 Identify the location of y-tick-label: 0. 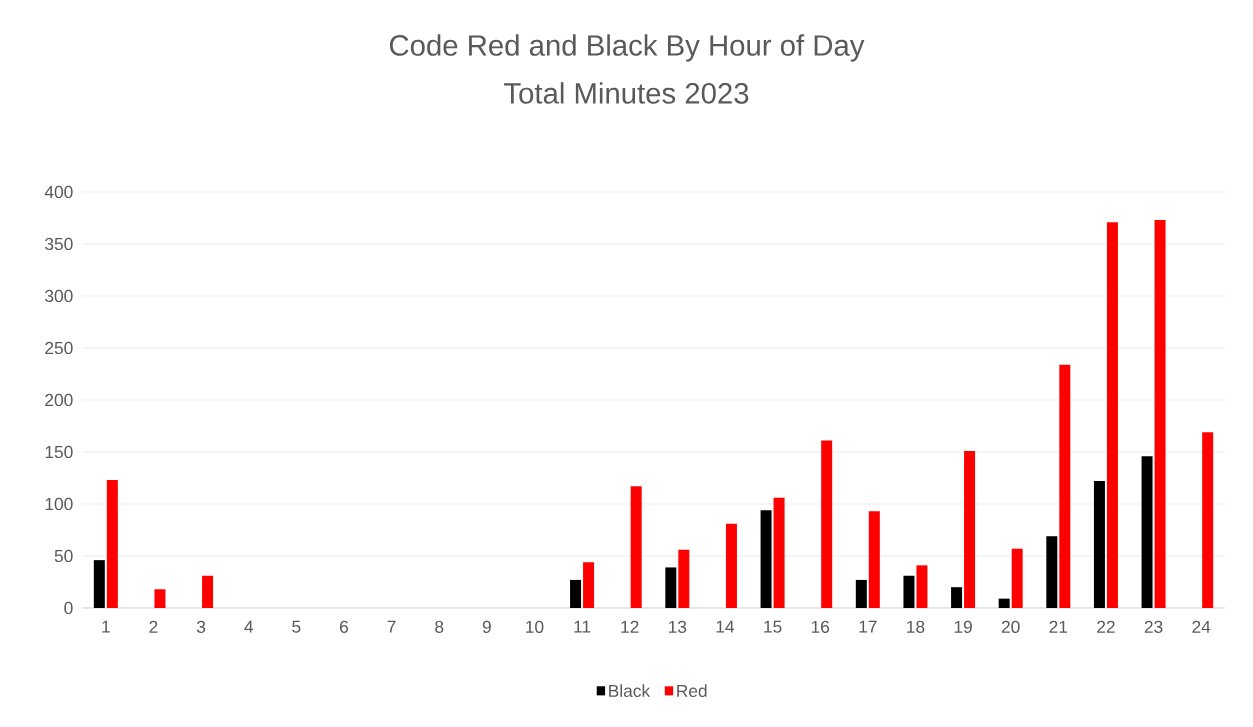
(68, 608).